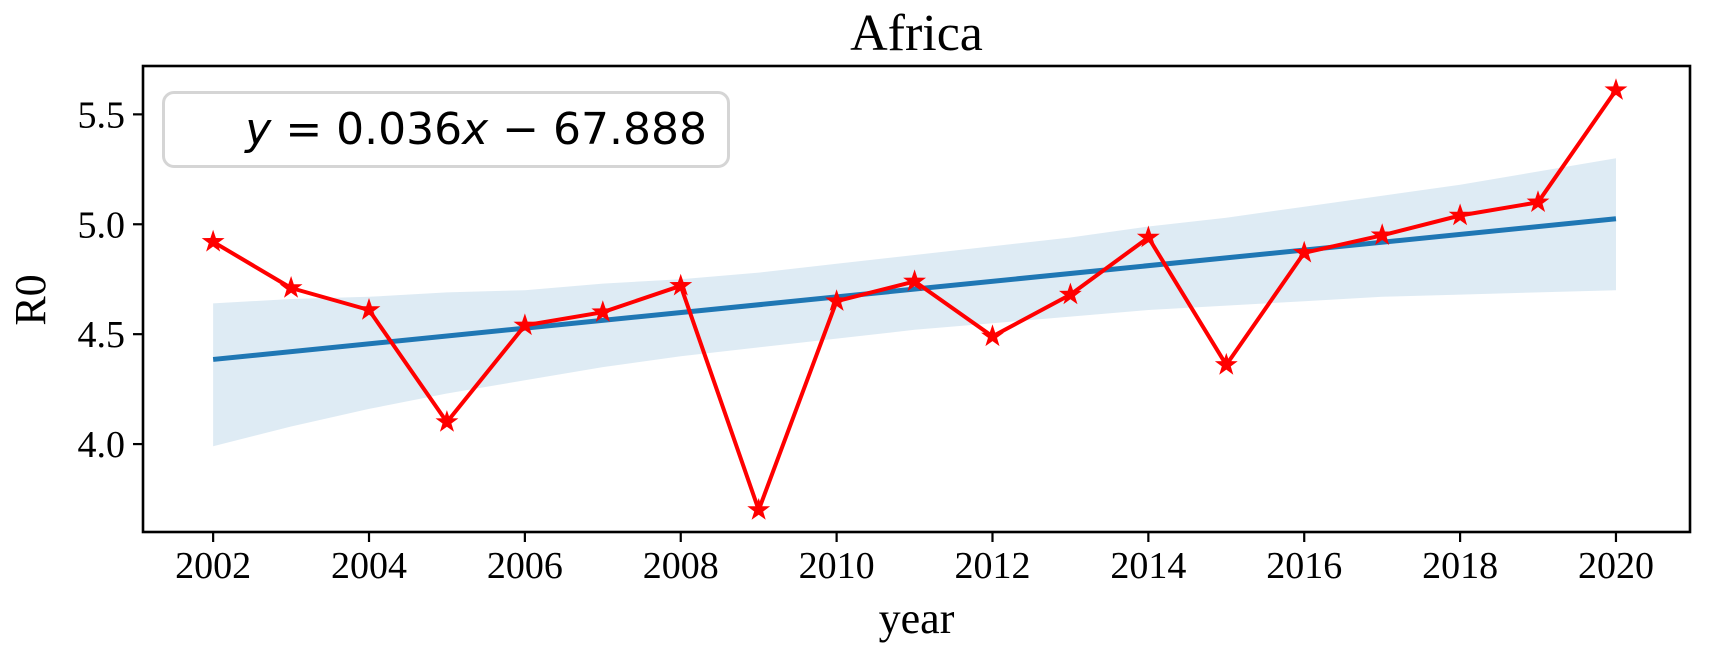  I want to click on y-tick-label: 4.0, so click(102, 445).